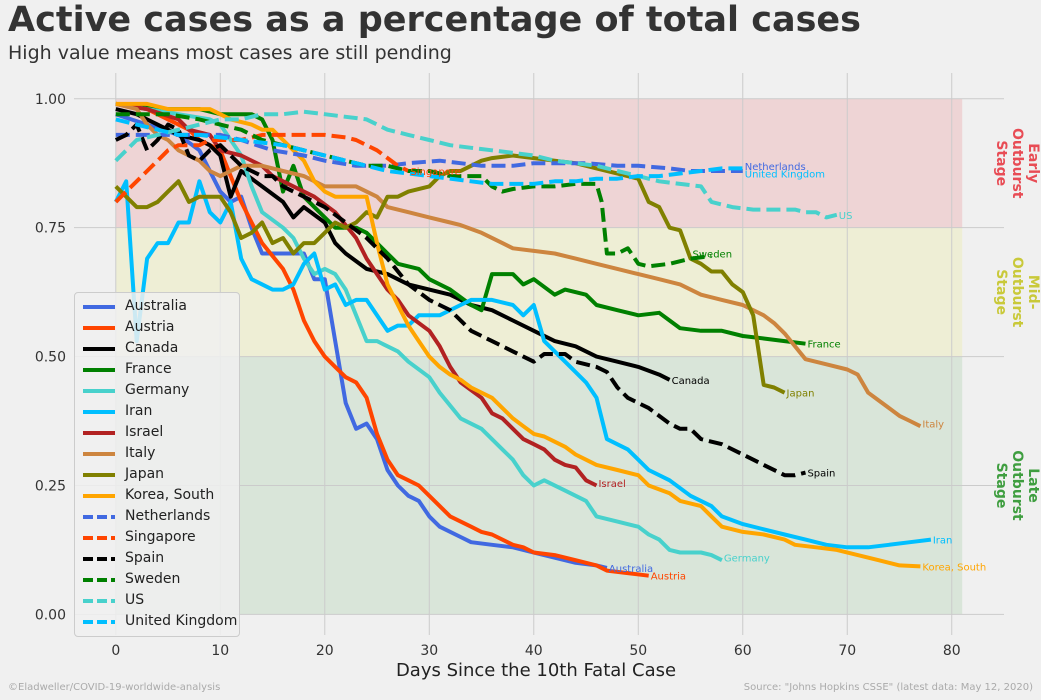  What do you see at coordinates (148, 369) in the screenshot?
I see `legend-label: France` at bounding box center [148, 369].